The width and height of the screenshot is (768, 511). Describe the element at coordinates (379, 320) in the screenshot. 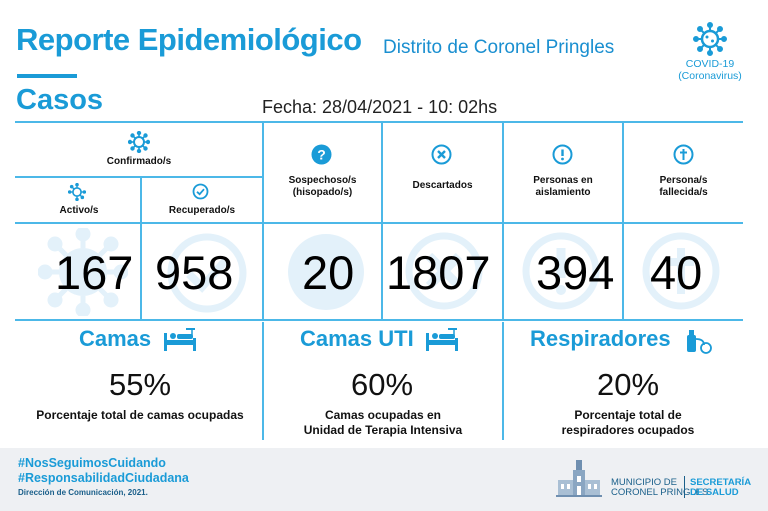

I see `grid-line-table-bottom` at that location.